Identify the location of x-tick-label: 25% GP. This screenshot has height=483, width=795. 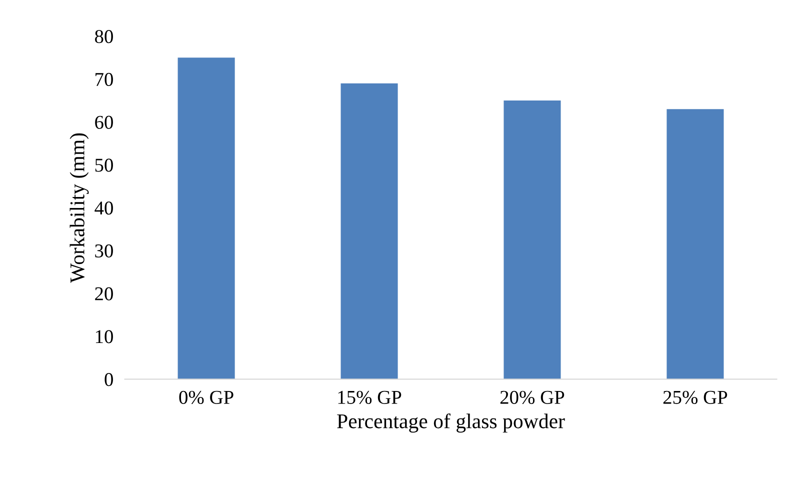
(695, 397).